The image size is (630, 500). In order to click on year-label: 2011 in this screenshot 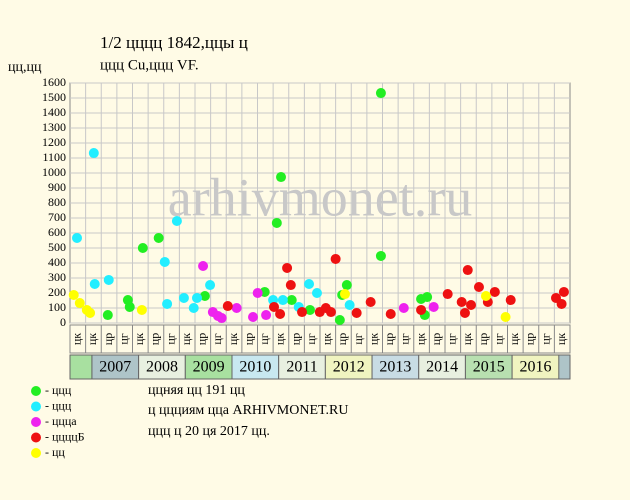, I will do `click(301, 367)`.